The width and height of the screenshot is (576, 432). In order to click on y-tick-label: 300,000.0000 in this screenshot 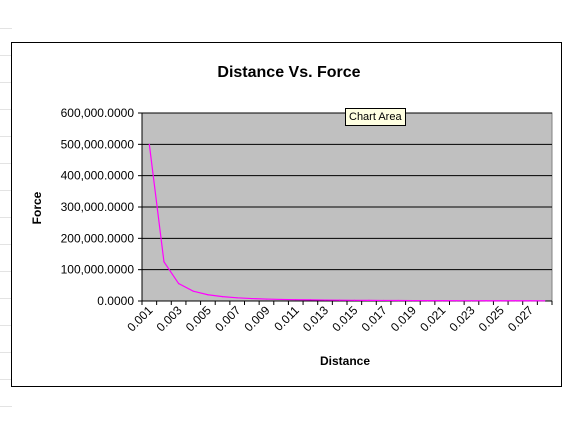, I will do `click(98, 207)`.